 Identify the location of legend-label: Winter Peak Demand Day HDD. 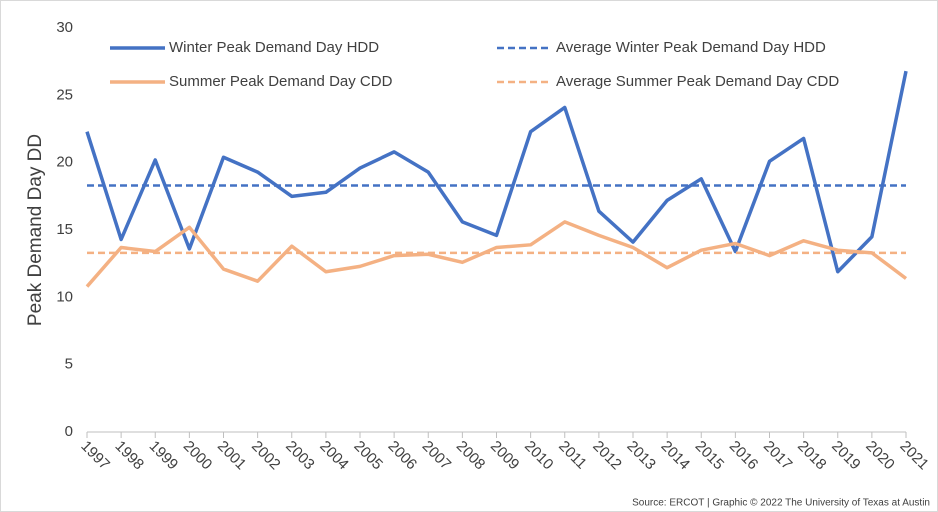
(274, 47).